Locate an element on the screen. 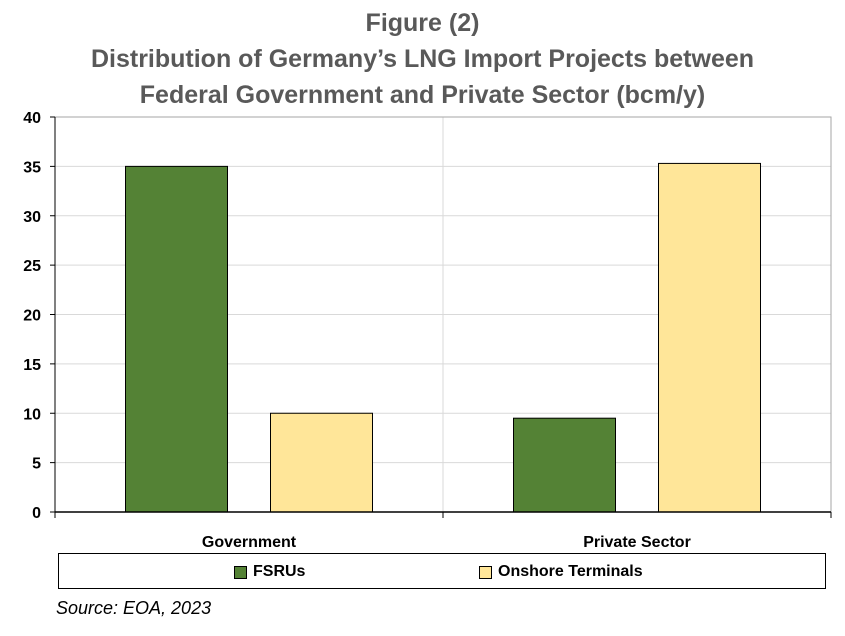 The height and width of the screenshot is (636, 845). legend-item-onshore-terminals: Onshore Terminals is located at coordinates (561, 572).